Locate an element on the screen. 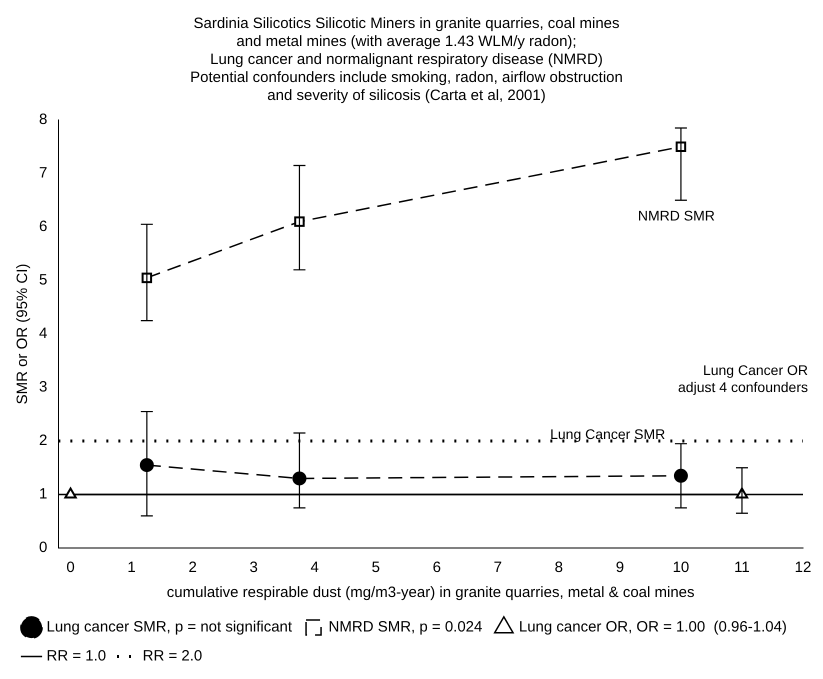 This screenshot has height=679, width=823. x-tick-label: 11 is located at coordinates (742, 567).